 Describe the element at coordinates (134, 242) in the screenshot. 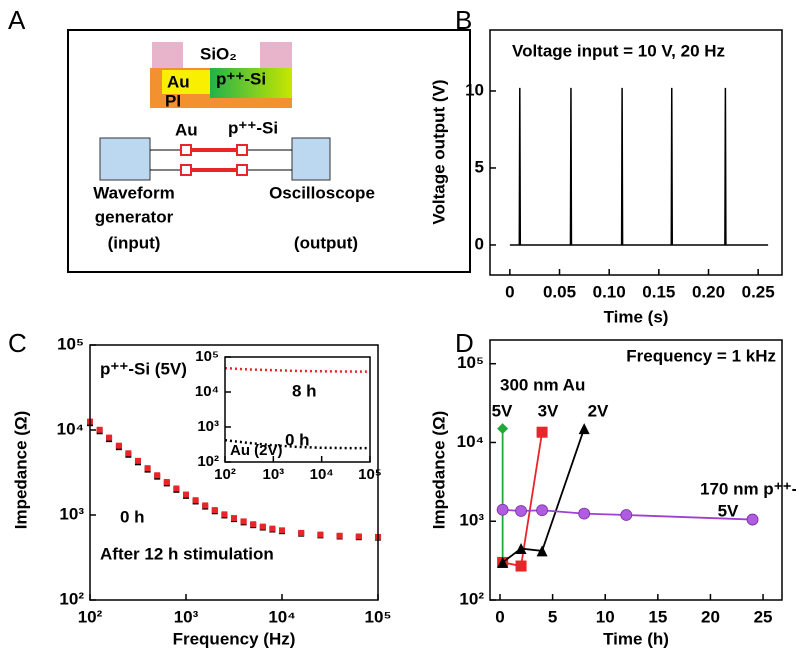

I see `source-label: (input)` at that location.